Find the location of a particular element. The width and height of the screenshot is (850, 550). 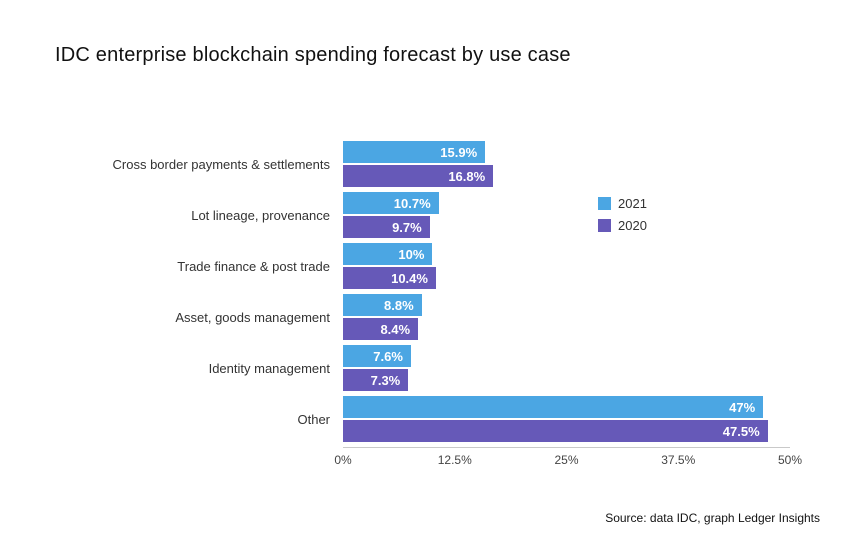

bar-value-label: 8.8% is located at coordinates (399, 305).